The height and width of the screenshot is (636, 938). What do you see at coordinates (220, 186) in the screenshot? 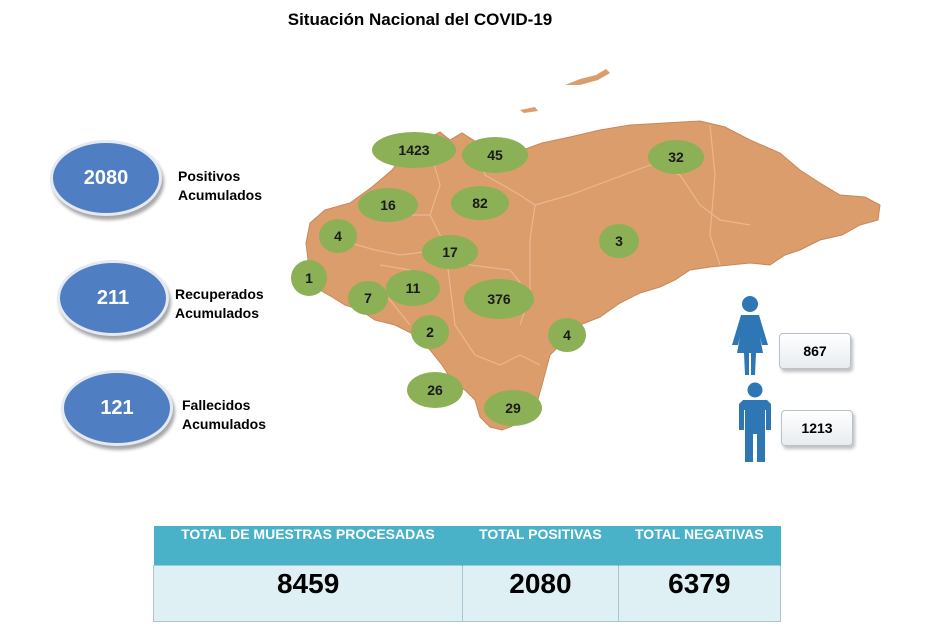
I see `positivos-label: Positivos Acumulados` at bounding box center [220, 186].